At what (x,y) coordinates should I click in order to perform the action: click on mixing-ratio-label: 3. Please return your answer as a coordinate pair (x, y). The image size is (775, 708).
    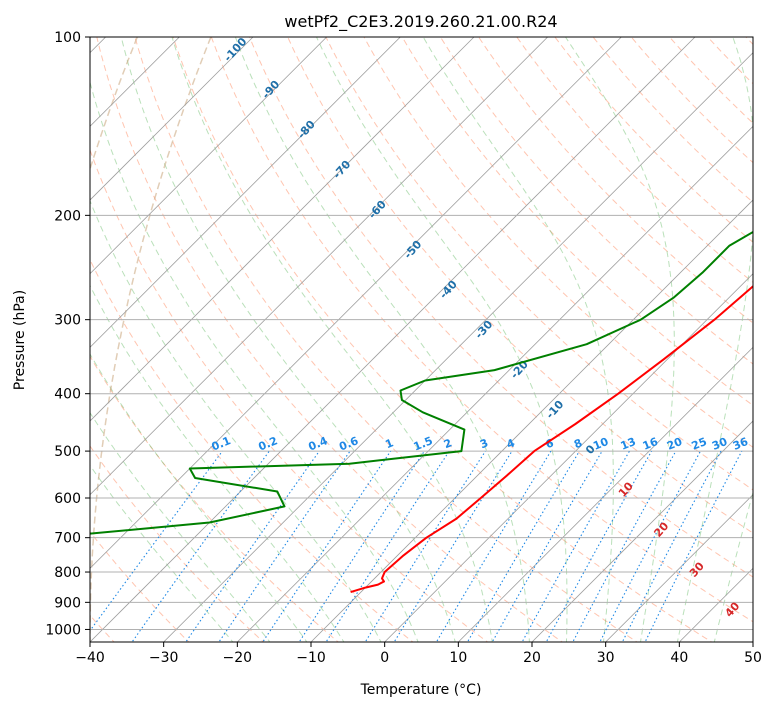
    Looking at the image, I should click on (484, 443).